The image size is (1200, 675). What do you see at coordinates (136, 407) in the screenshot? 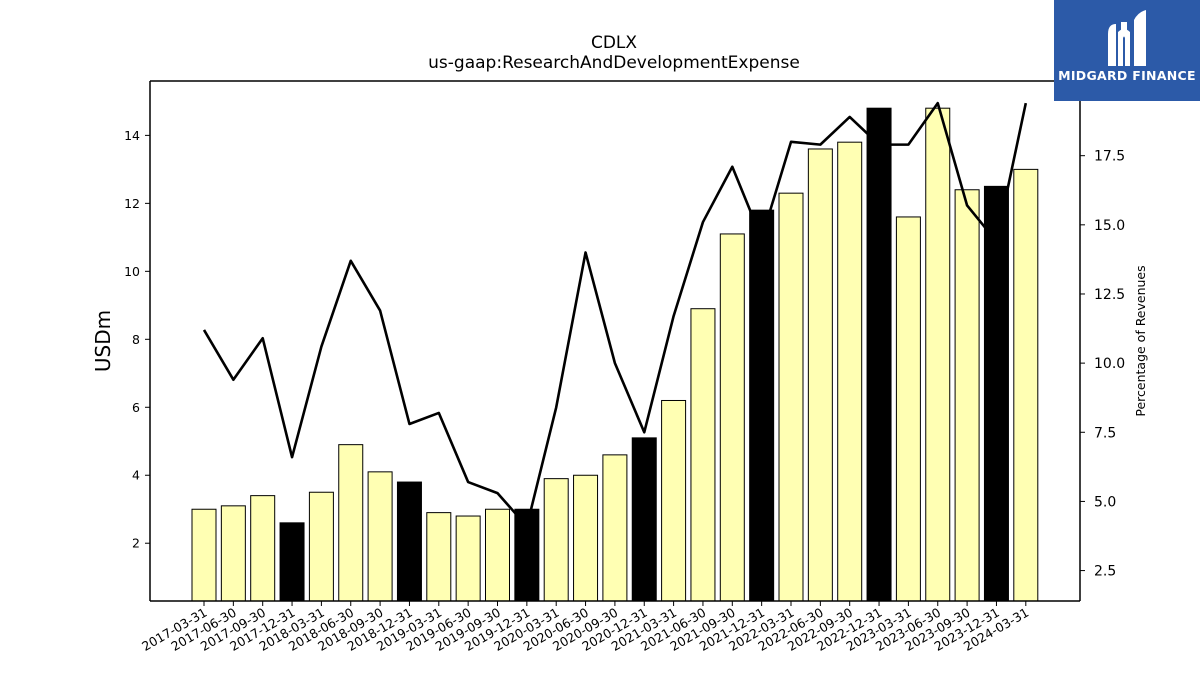
I see `y-tick-label-left: 6` at bounding box center [136, 407].